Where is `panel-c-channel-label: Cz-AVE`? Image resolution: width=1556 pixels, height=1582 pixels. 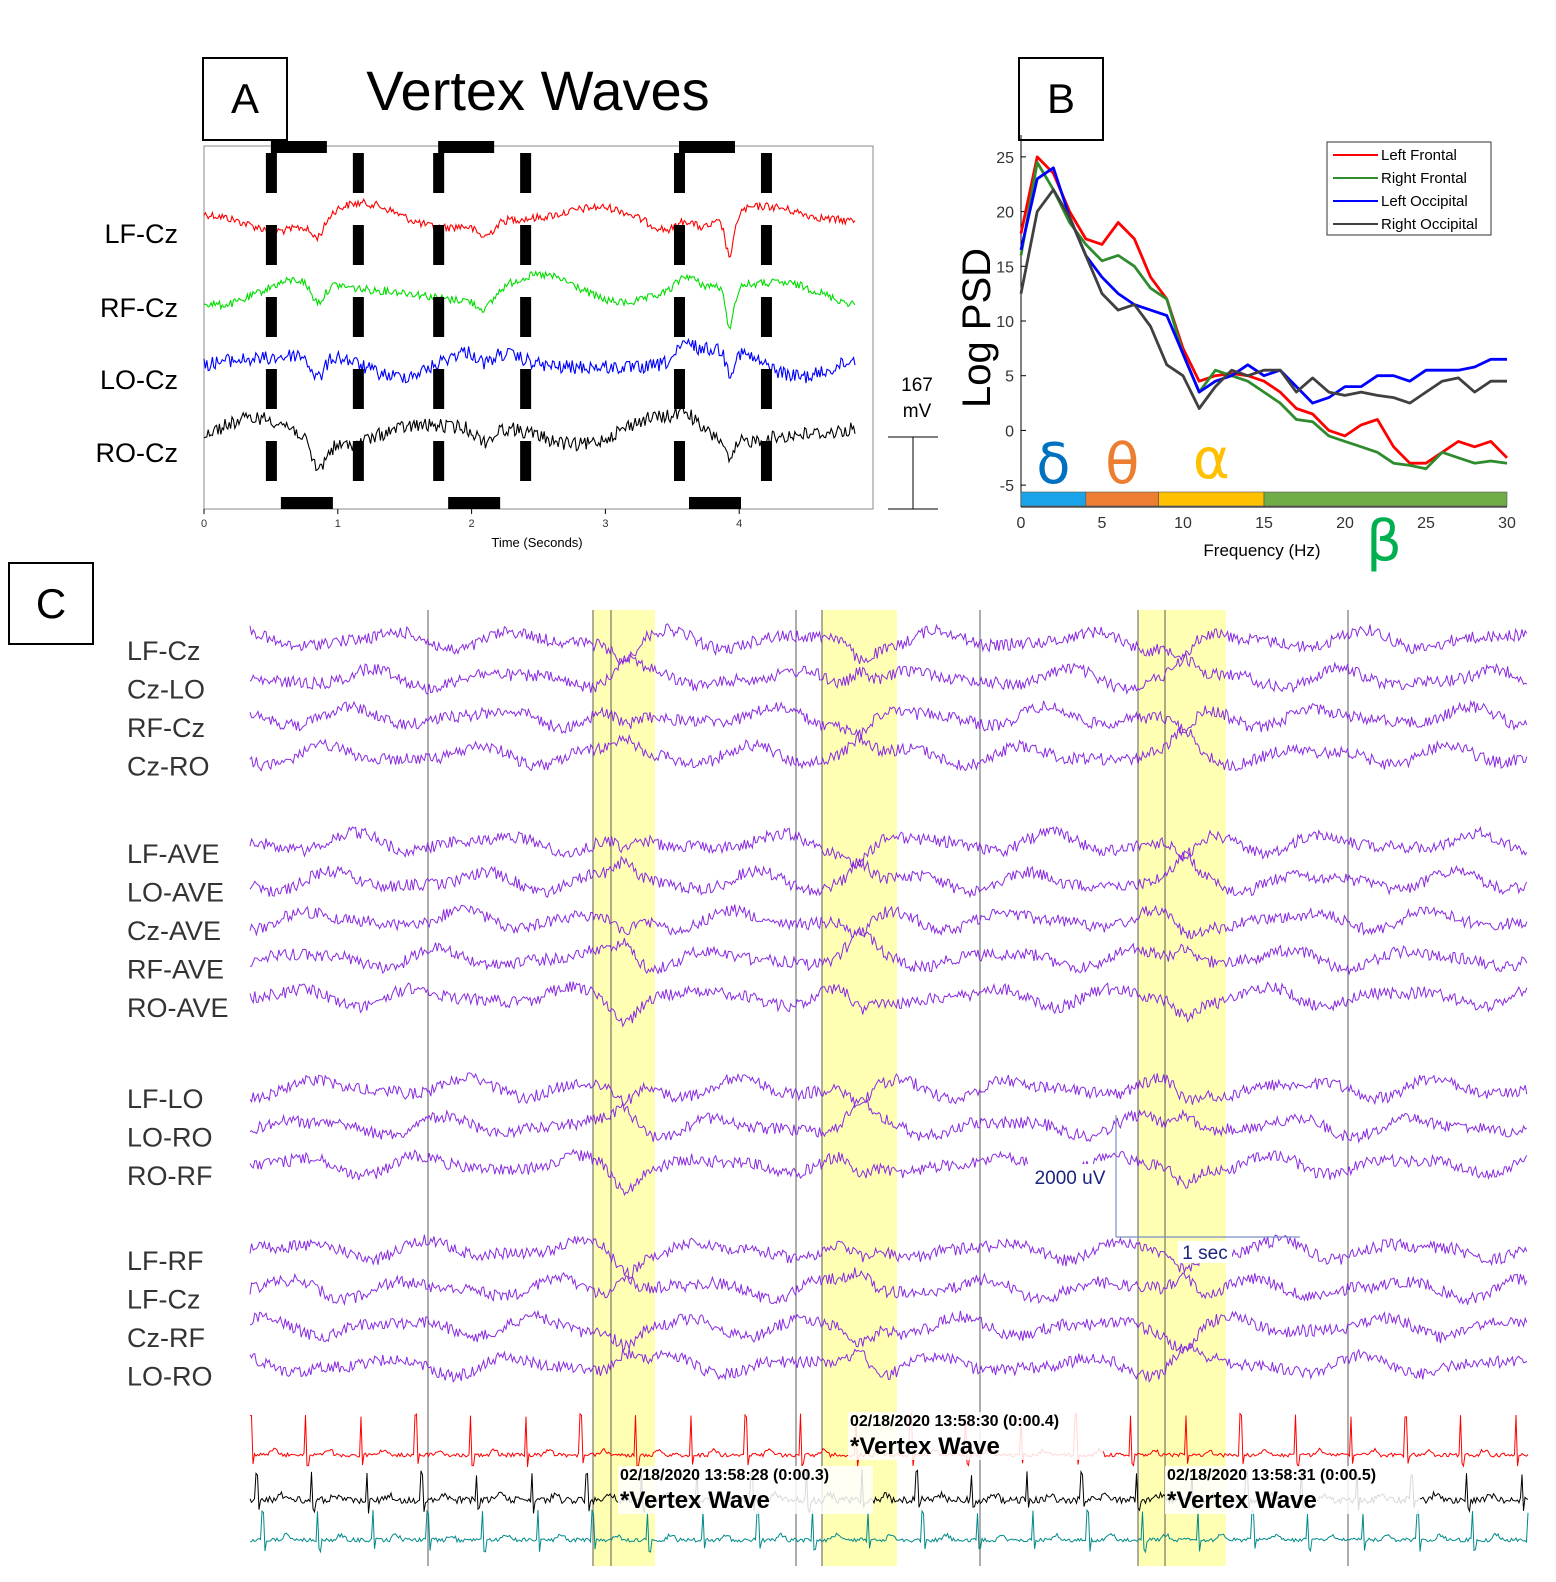 panel-c-channel-label: Cz-AVE is located at coordinates (174, 931).